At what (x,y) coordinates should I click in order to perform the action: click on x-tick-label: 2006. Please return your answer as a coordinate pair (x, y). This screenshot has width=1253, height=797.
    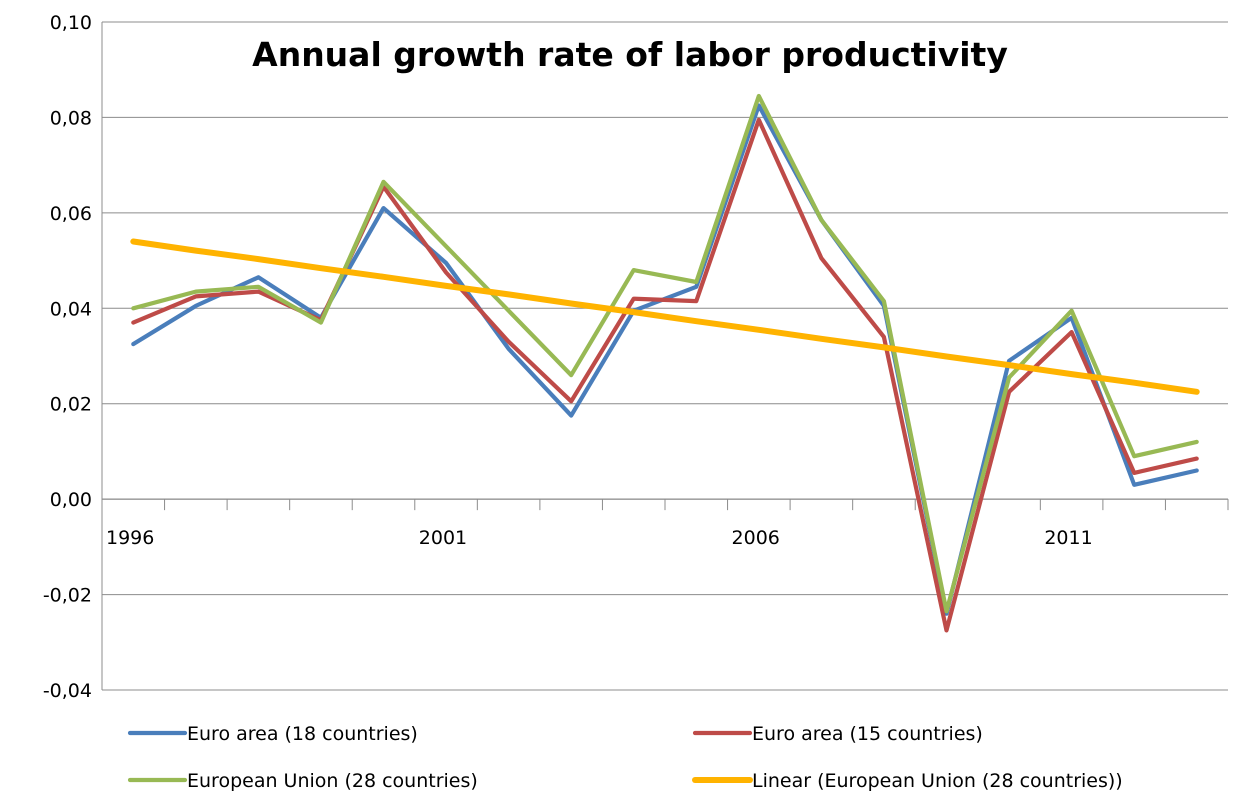
    Looking at the image, I should click on (756, 538).